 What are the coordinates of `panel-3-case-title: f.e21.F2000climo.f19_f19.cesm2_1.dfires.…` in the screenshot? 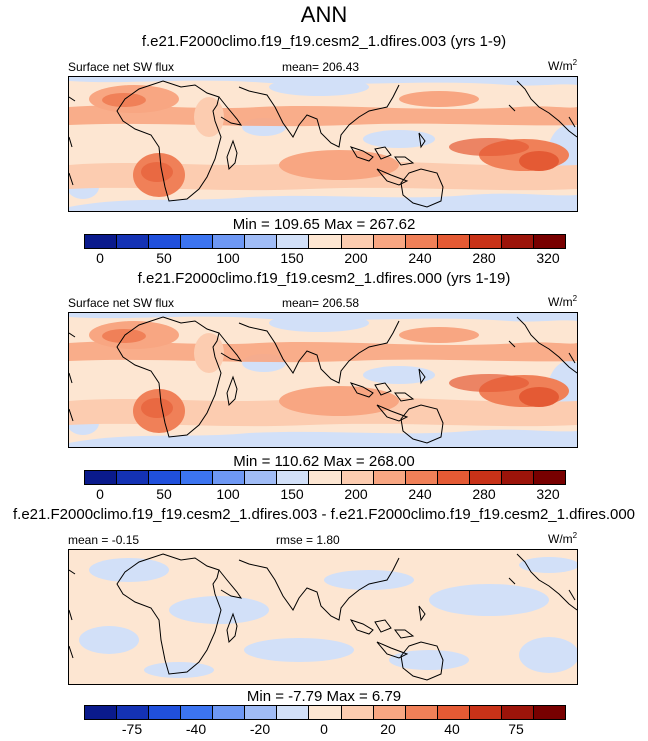 It's located at (324, 514).